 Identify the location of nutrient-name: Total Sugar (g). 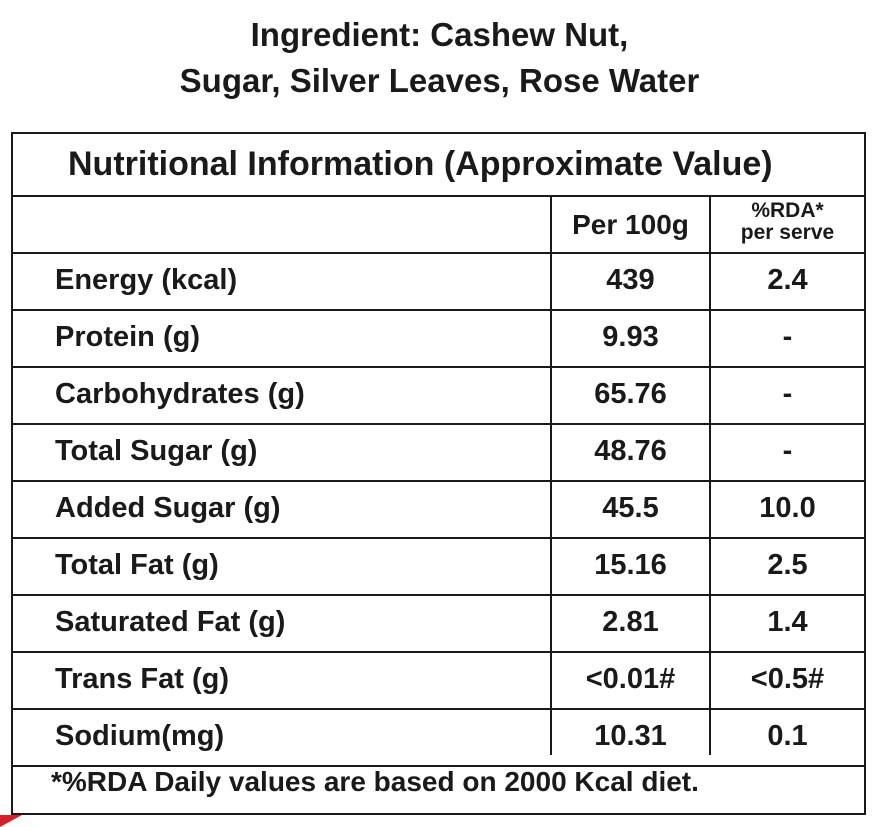
(156, 451).